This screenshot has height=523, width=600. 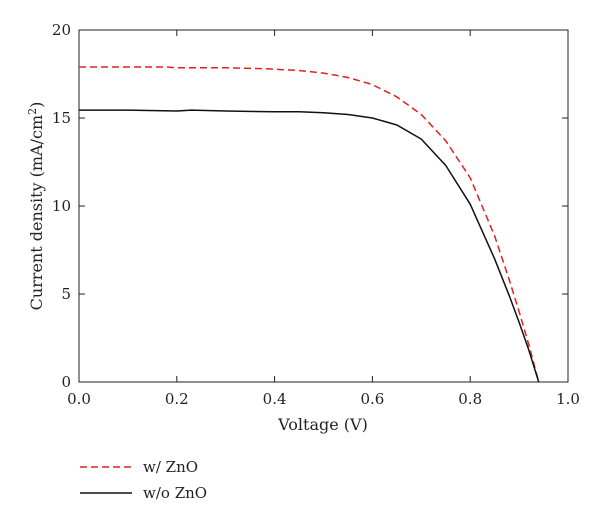 I want to click on y-tick-label: 0, so click(x=66, y=382).